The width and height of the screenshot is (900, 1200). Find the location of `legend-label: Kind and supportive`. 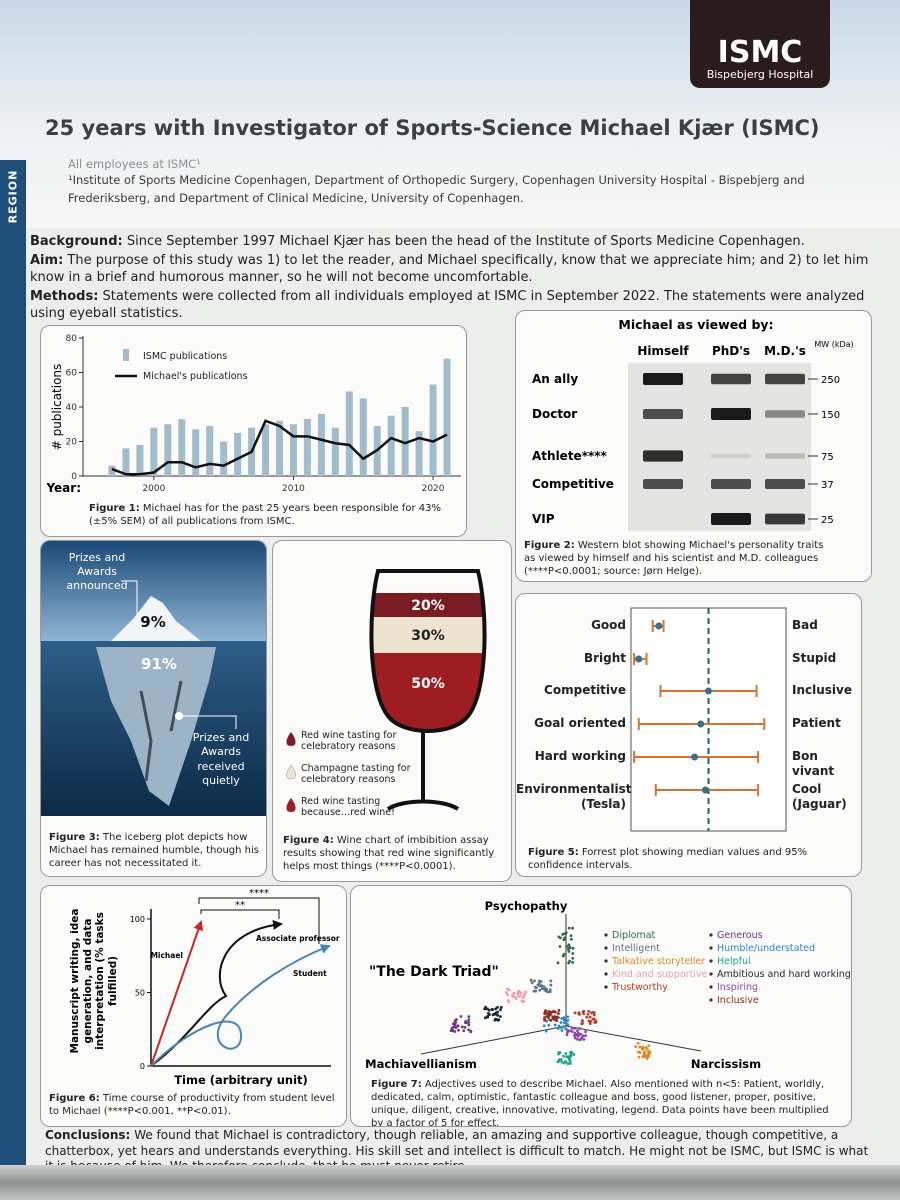

legend-label: Kind and supportive is located at coordinates (660, 974).